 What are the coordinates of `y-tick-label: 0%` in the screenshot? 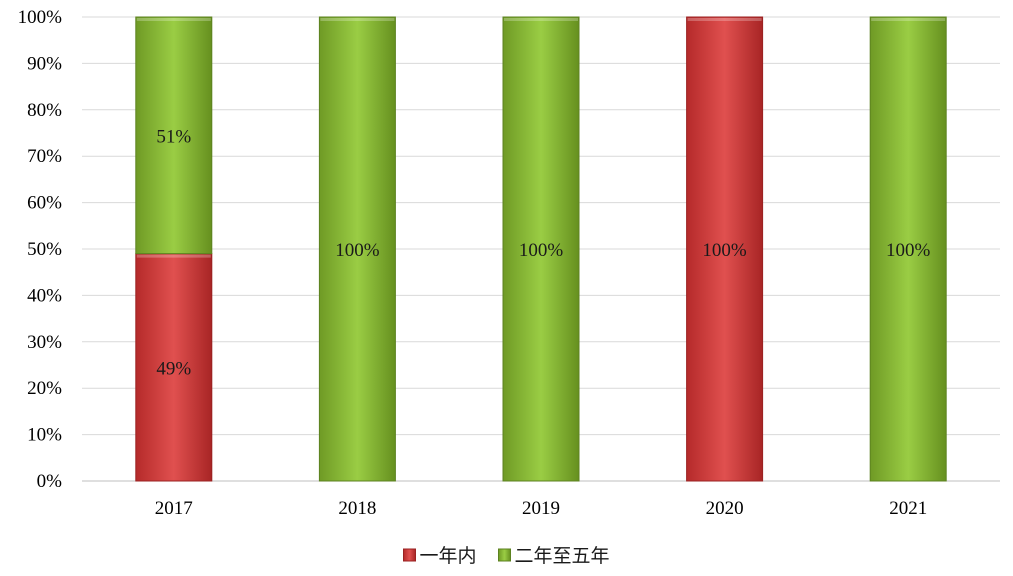 It's located at (50, 481).